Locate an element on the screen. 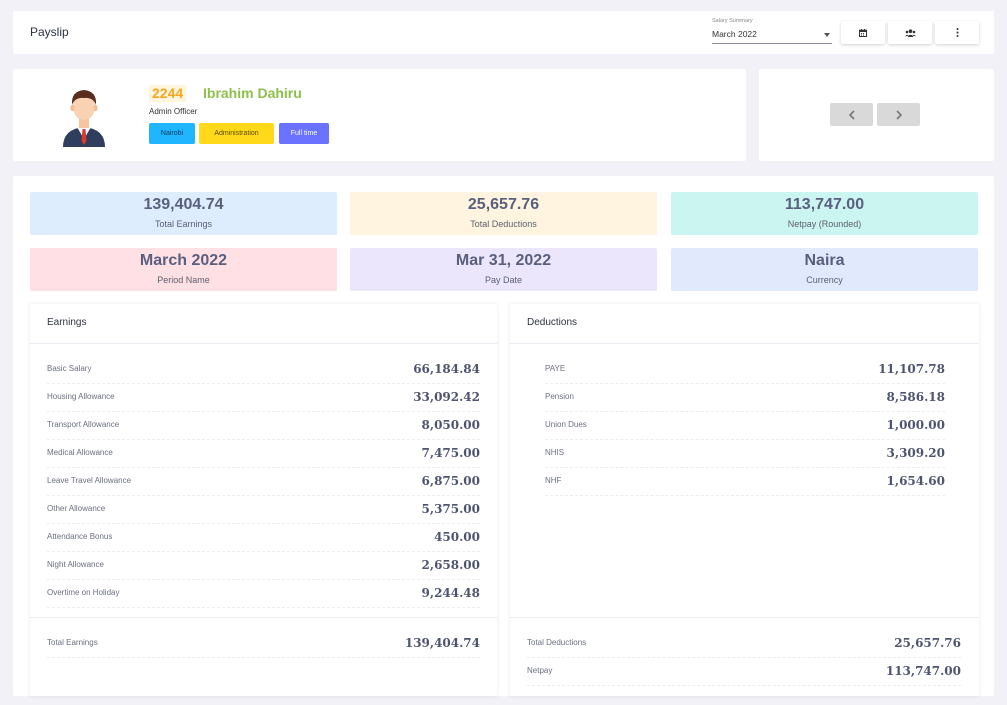  list-item: NHIS 3,309.20 is located at coordinates (745, 454).